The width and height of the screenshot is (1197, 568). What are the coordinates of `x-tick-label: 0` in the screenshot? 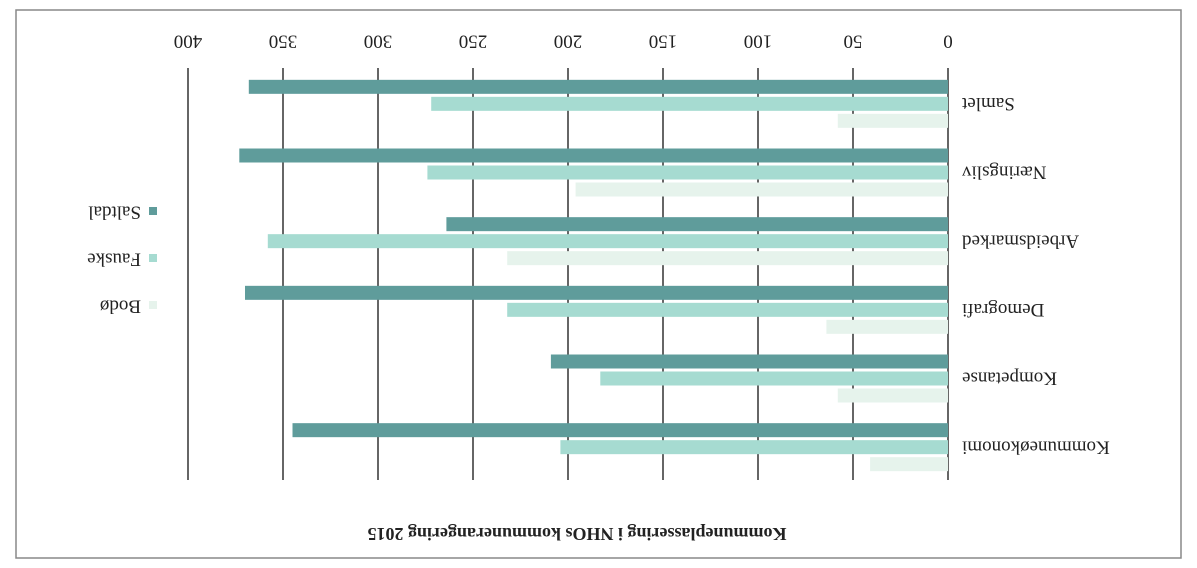 It's located at (948, 41).